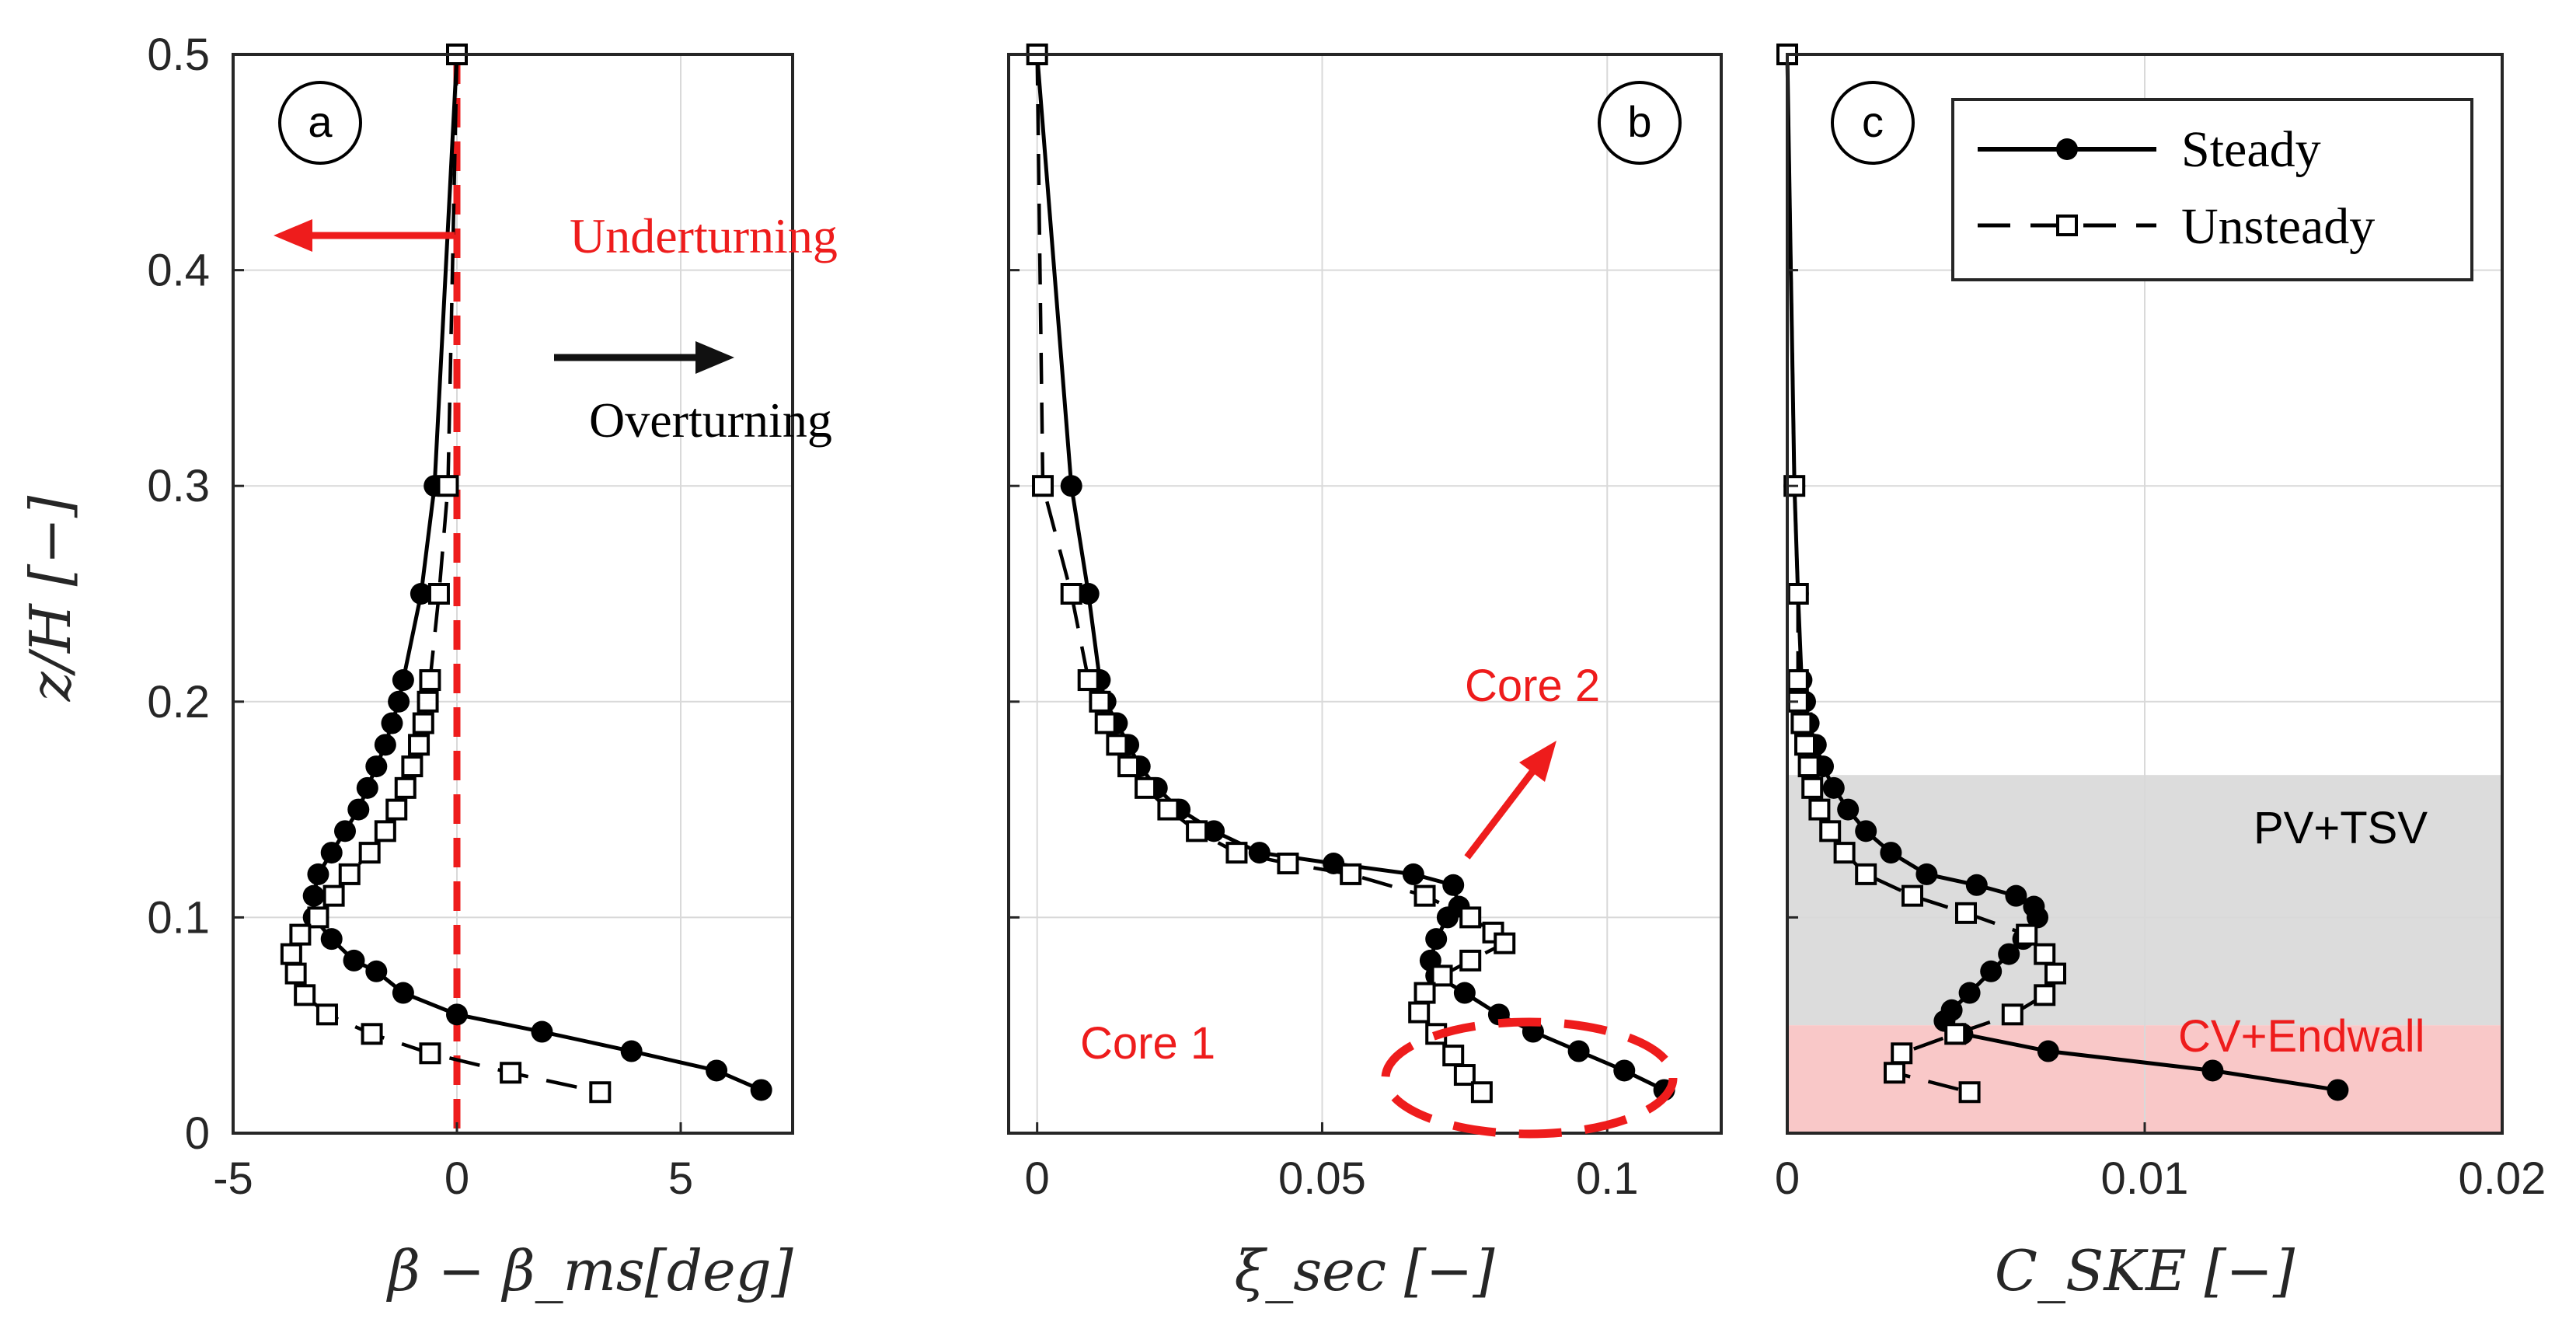 The image size is (2576, 1343). What do you see at coordinates (714, 357) in the screenshot?
I see `overturning-arrowhead` at bounding box center [714, 357].